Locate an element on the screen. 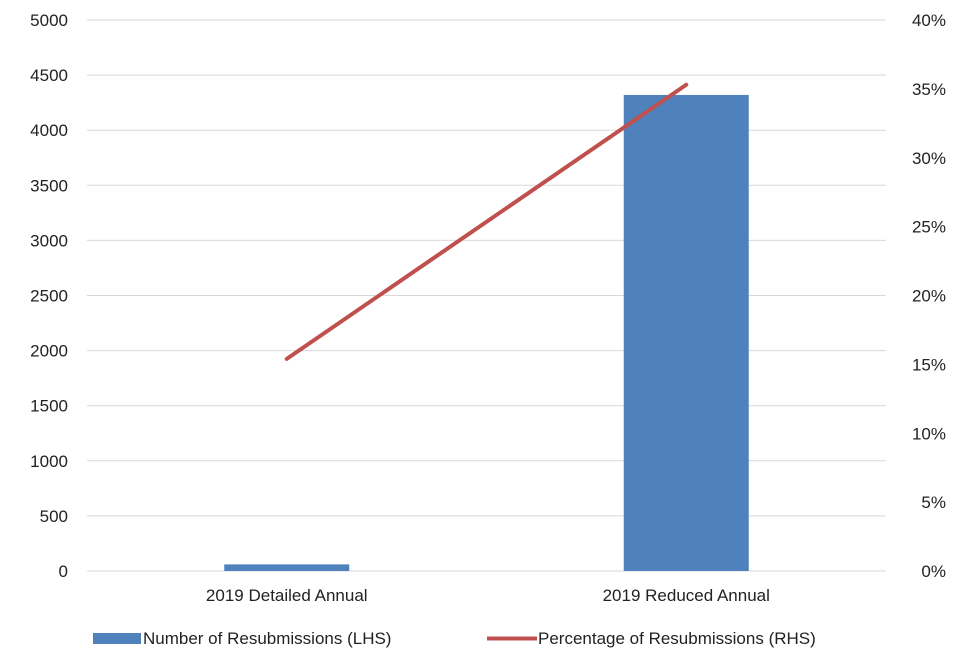 Image resolution: width=967 pixels, height=654 pixels. right-tick-label: 40% is located at coordinates (929, 20).